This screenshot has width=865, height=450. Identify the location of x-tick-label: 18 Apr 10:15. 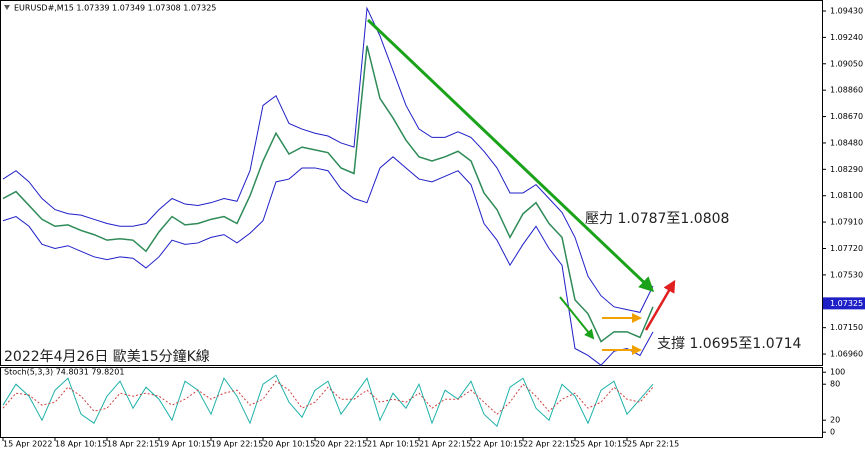
(81, 444).